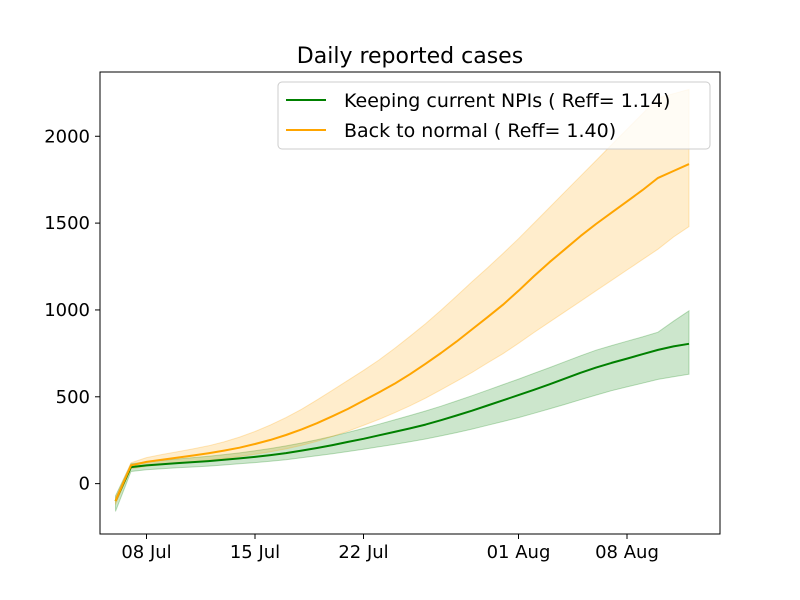 The width and height of the screenshot is (800, 600). Describe the element at coordinates (480, 131) in the screenshot. I see `legend-label-back-to-normal: Back to normal ( Reff= 1.40)` at that location.